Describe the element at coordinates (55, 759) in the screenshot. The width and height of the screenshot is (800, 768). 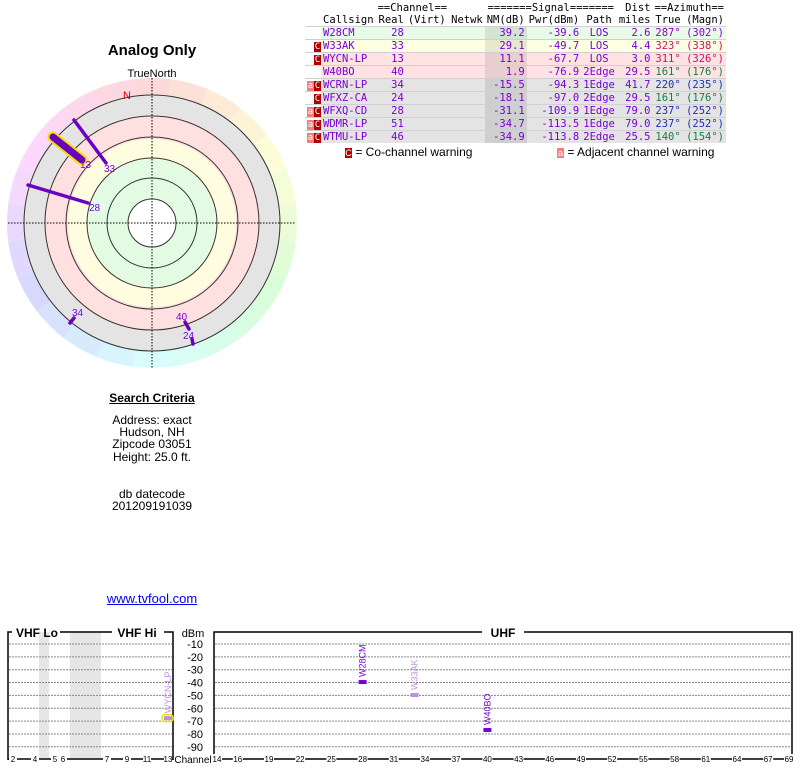
I see `x-tick-label: 5` at that location.